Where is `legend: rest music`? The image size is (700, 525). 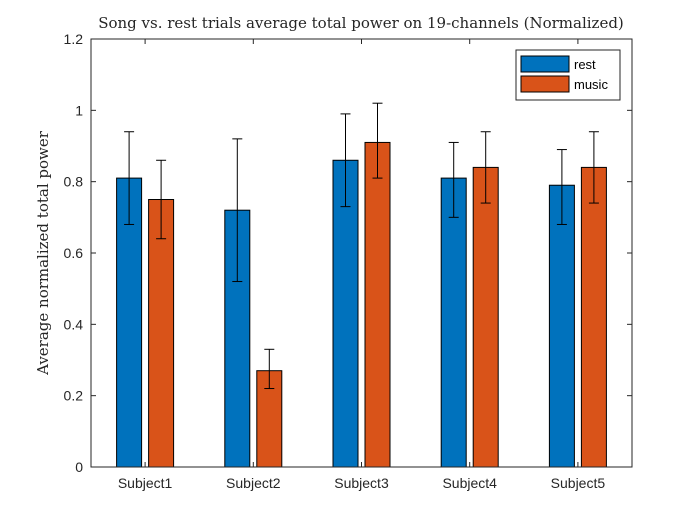
legend: rest music is located at coordinates (568, 75).